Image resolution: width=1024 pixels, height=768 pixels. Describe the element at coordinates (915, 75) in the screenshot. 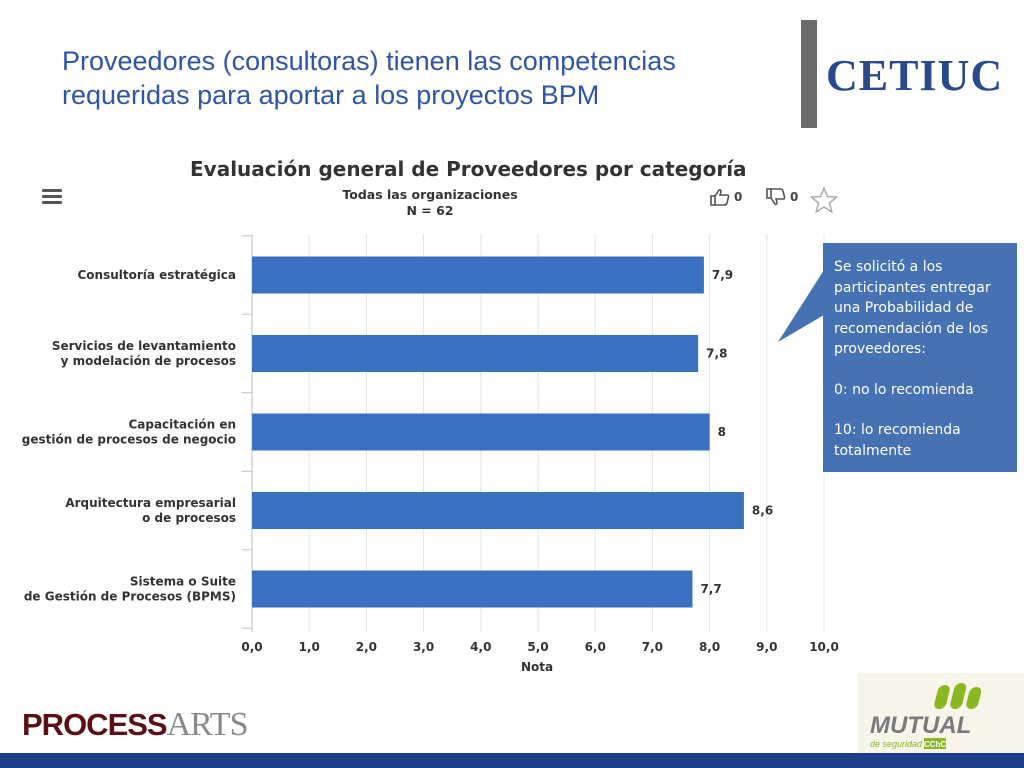

I see `cetiuc-logo: CETIUC` at that location.